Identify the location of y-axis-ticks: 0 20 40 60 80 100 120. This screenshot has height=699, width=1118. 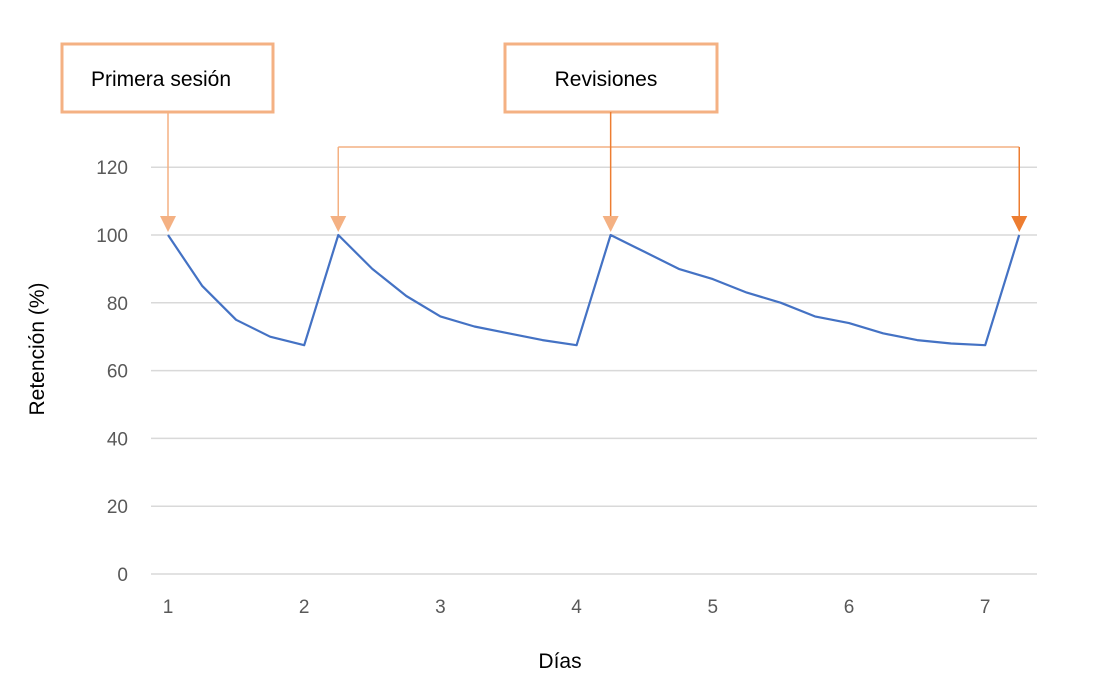
(112, 372).